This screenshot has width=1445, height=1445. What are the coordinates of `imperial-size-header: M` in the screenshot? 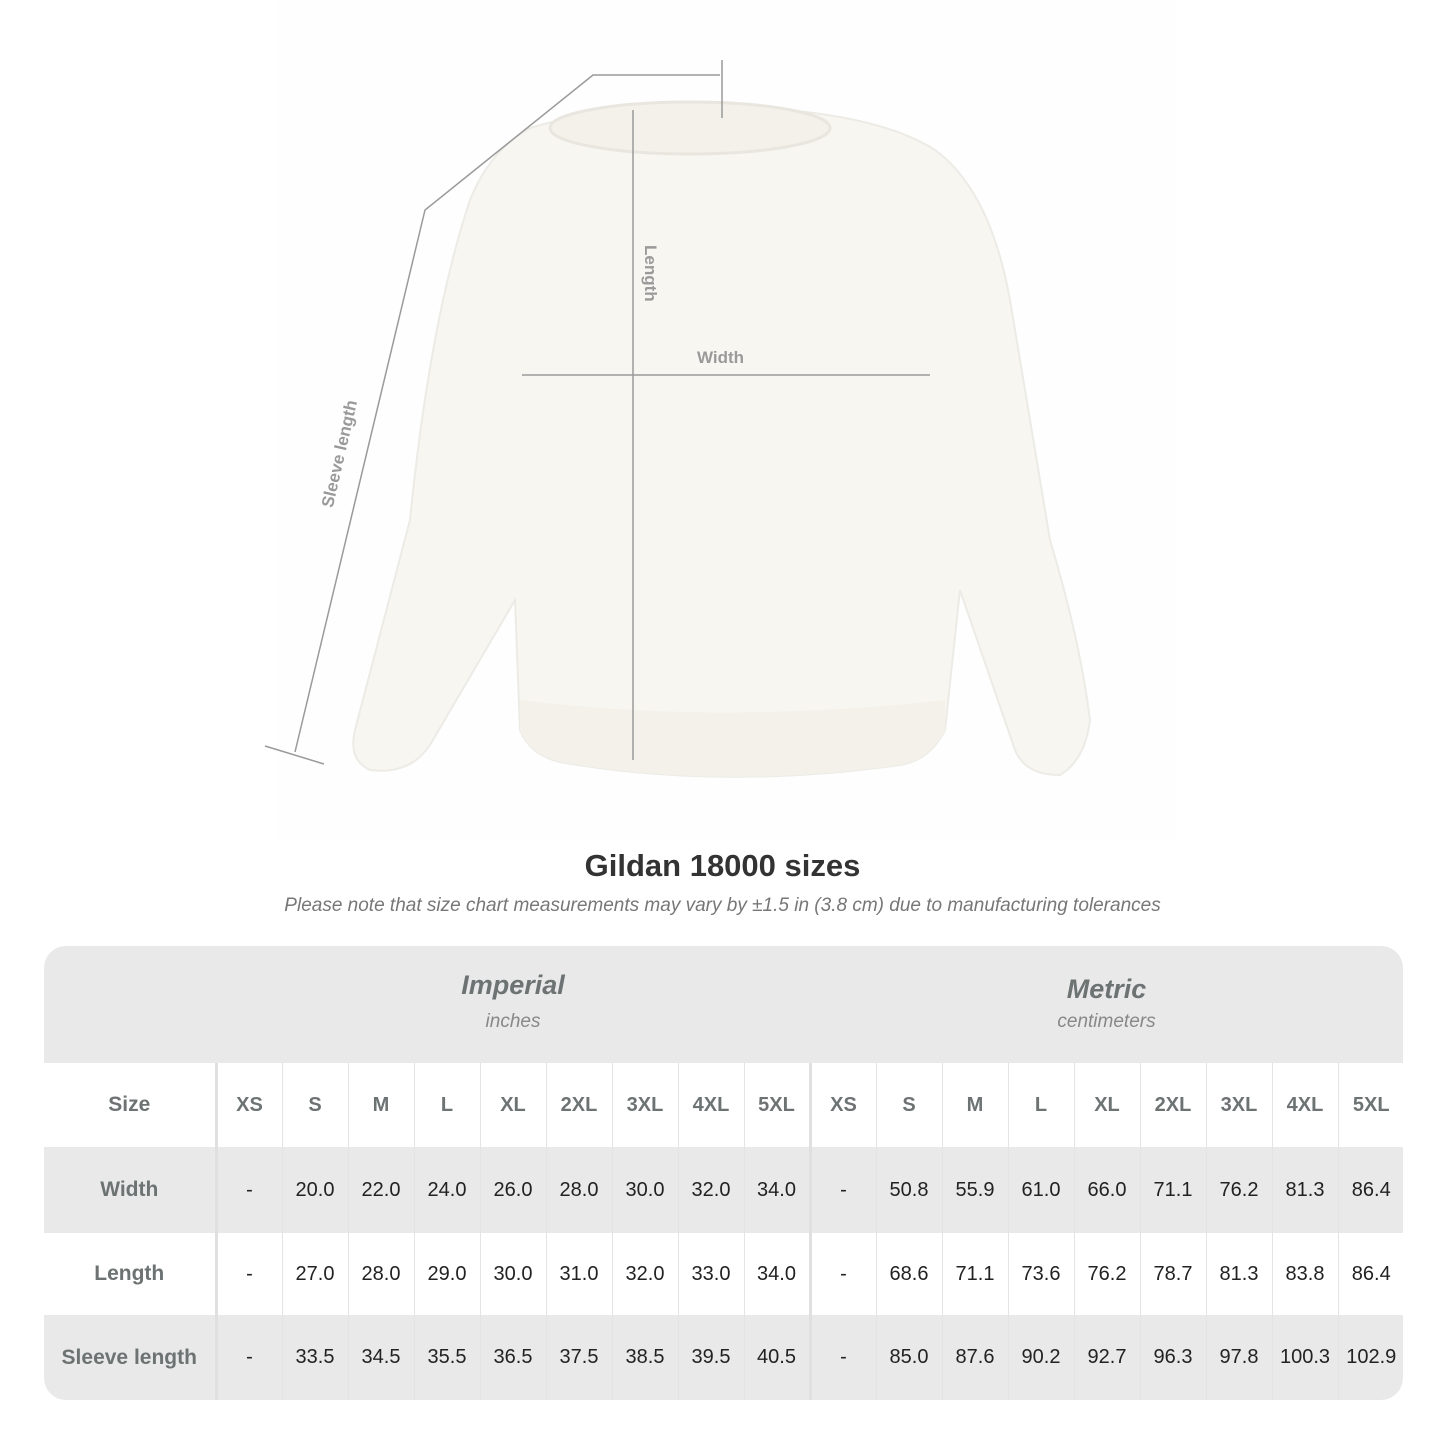 It's located at (380, 1105).